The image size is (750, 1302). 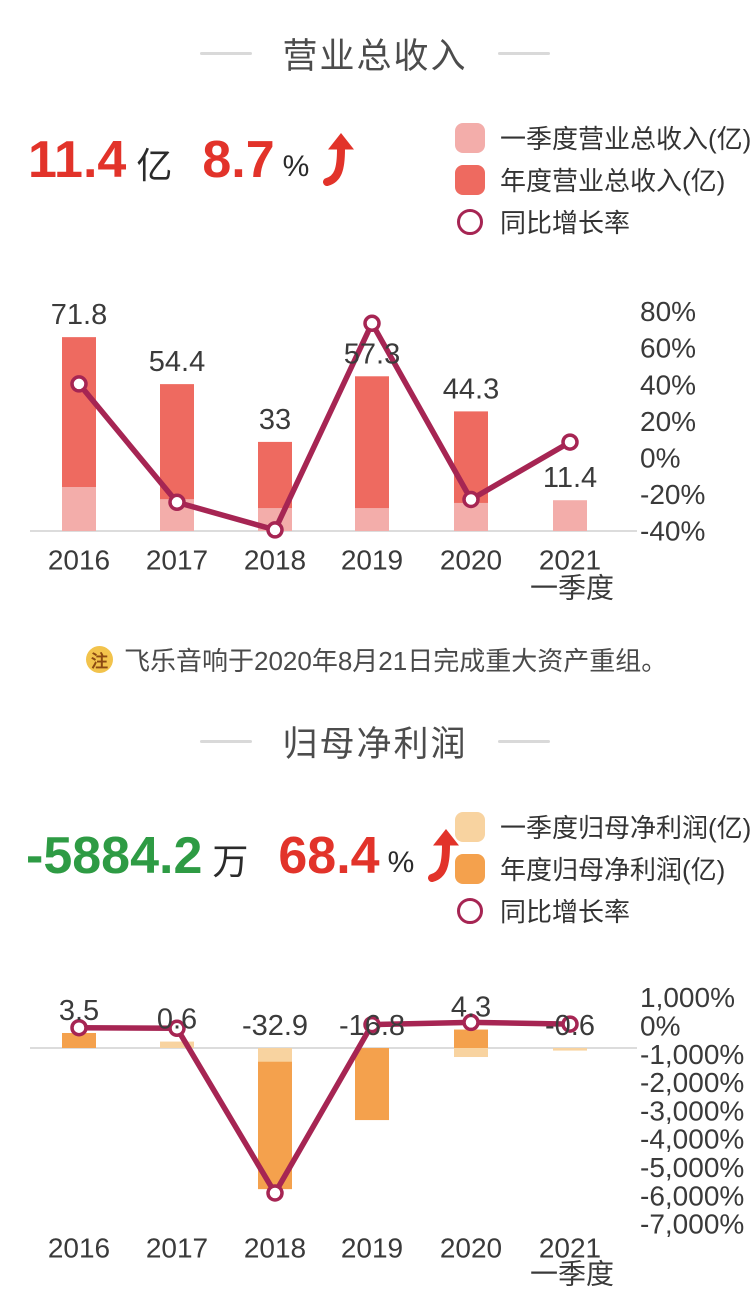 What do you see at coordinates (625, 828) in the screenshot?
I see `legend-label: 一季度归母净利润(亿)` at bounding box center [625, 828].